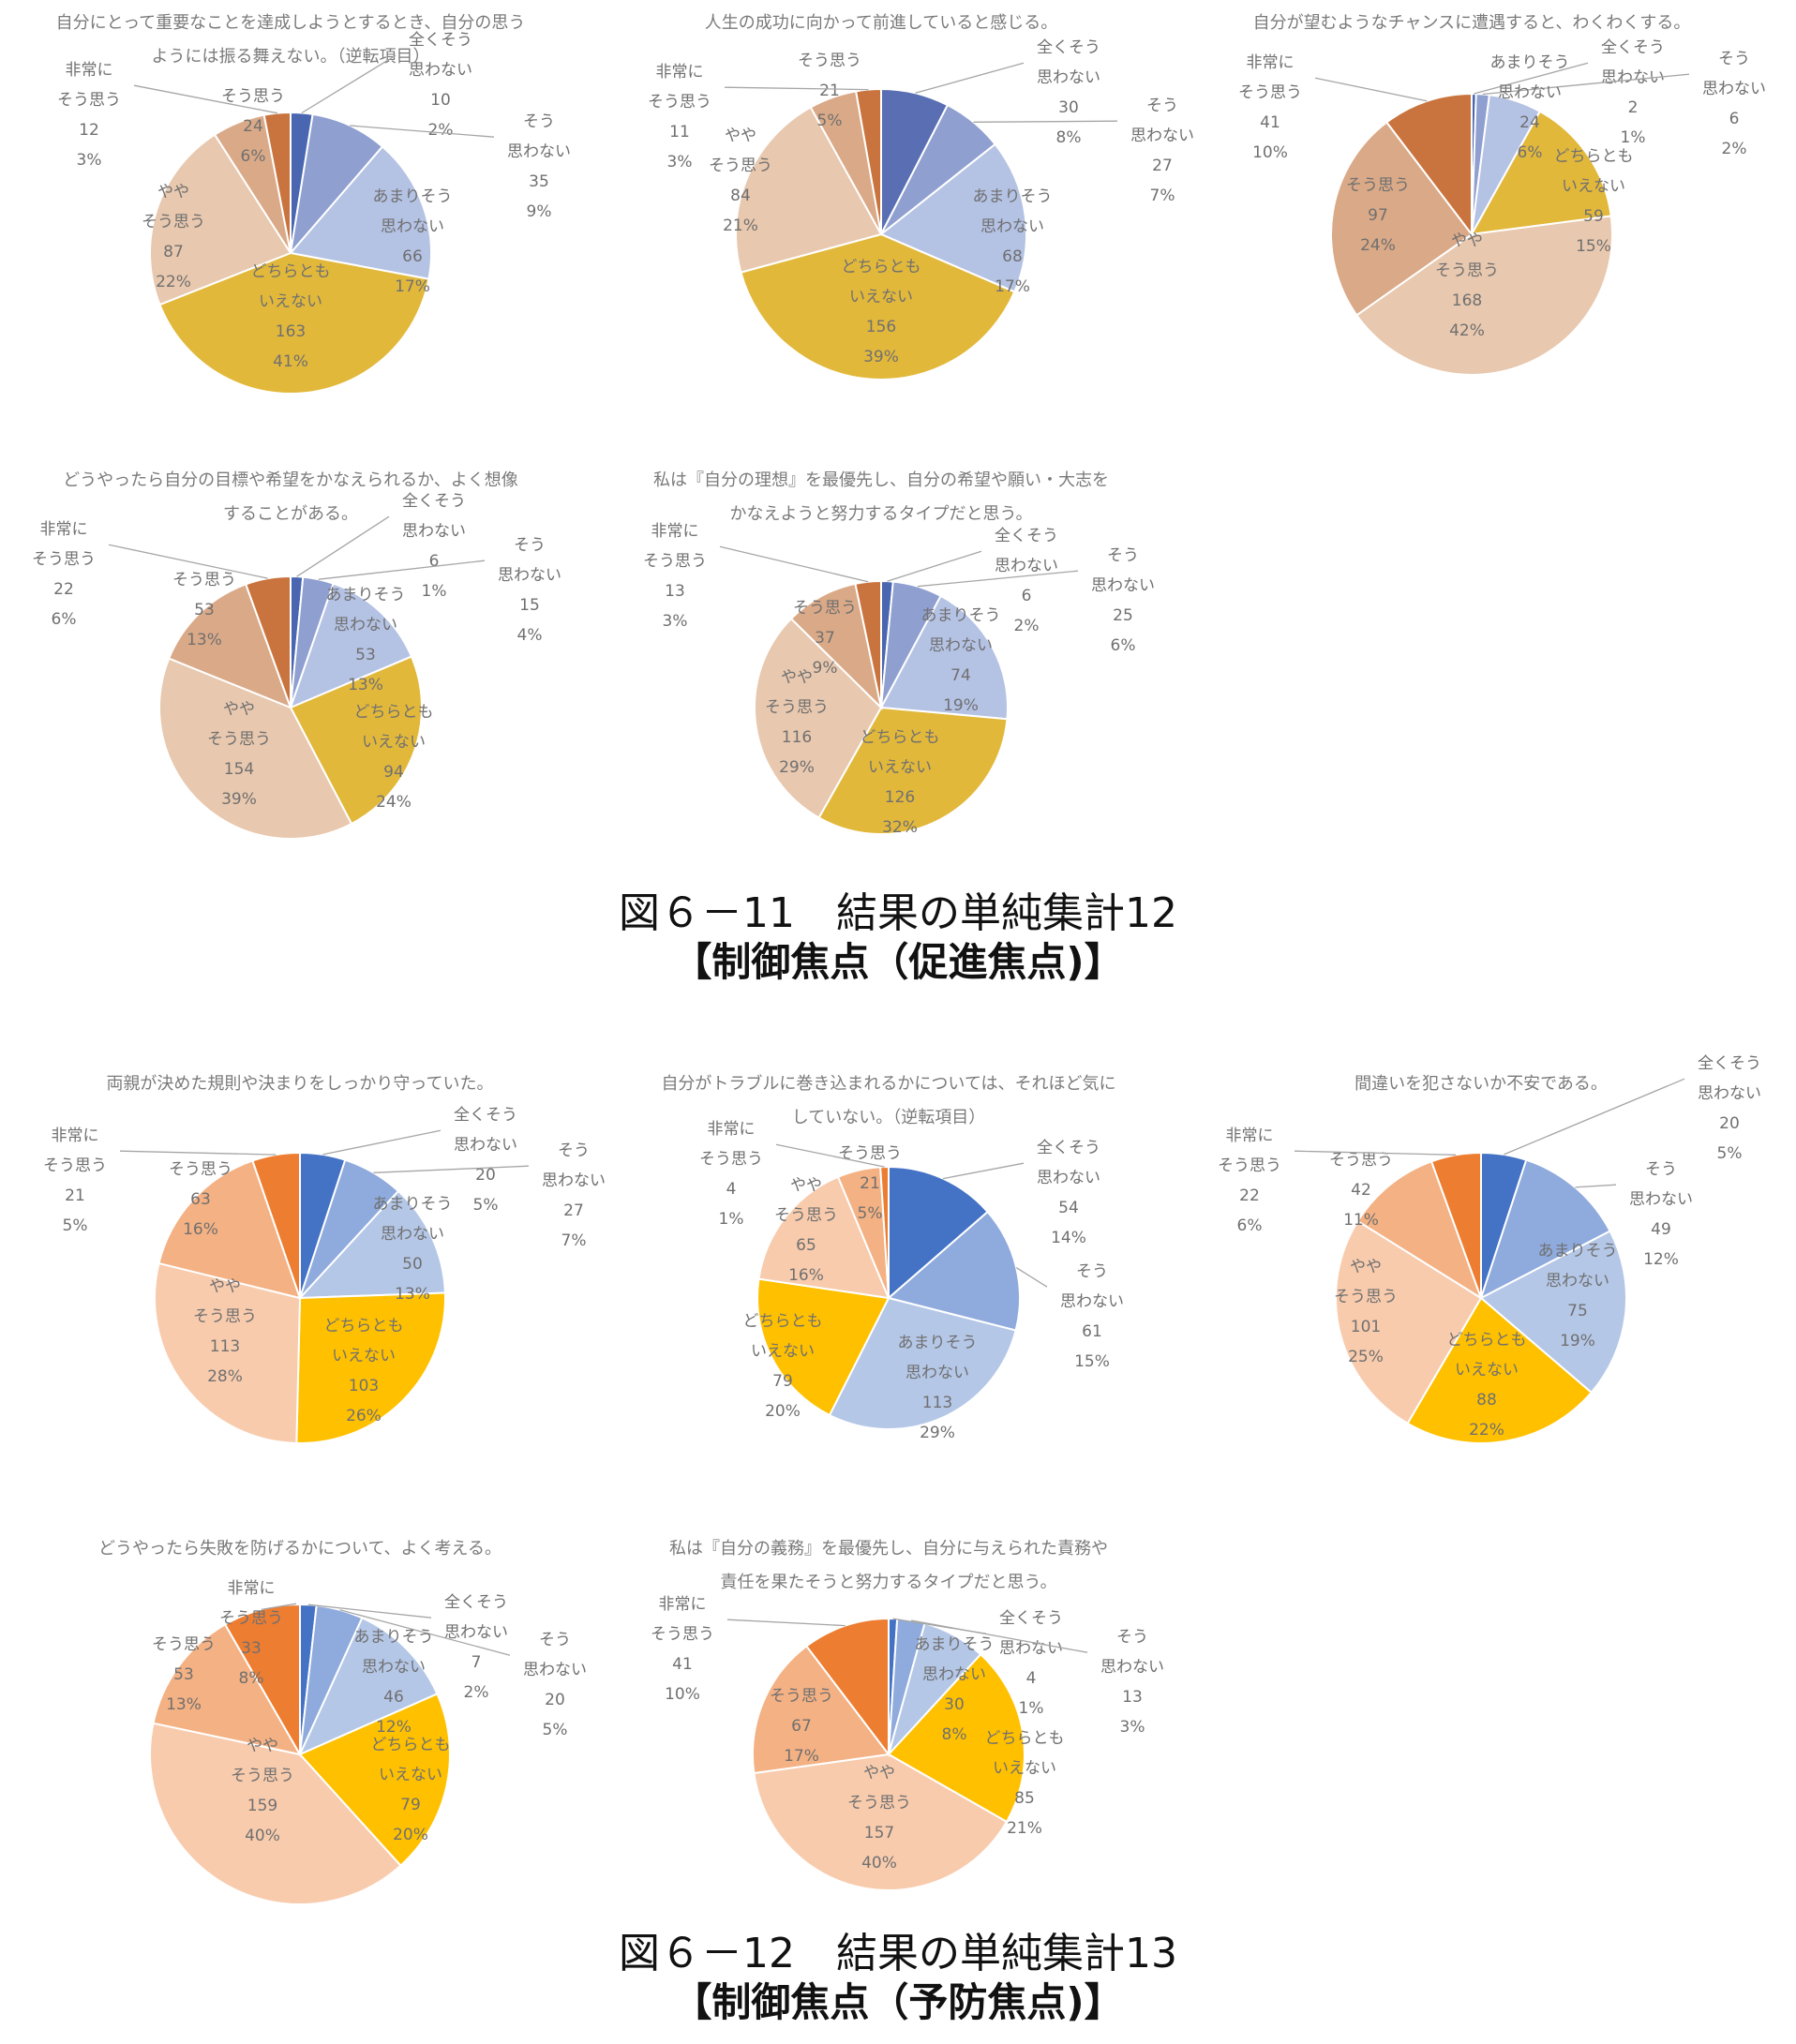 Image resolution: width=1796 pixels, height=2044 pixels. What do you see at coordinates (1593, 247) in the screenshot?
I see `slice-label-text: 15%` at bounding box center [1593, 247].